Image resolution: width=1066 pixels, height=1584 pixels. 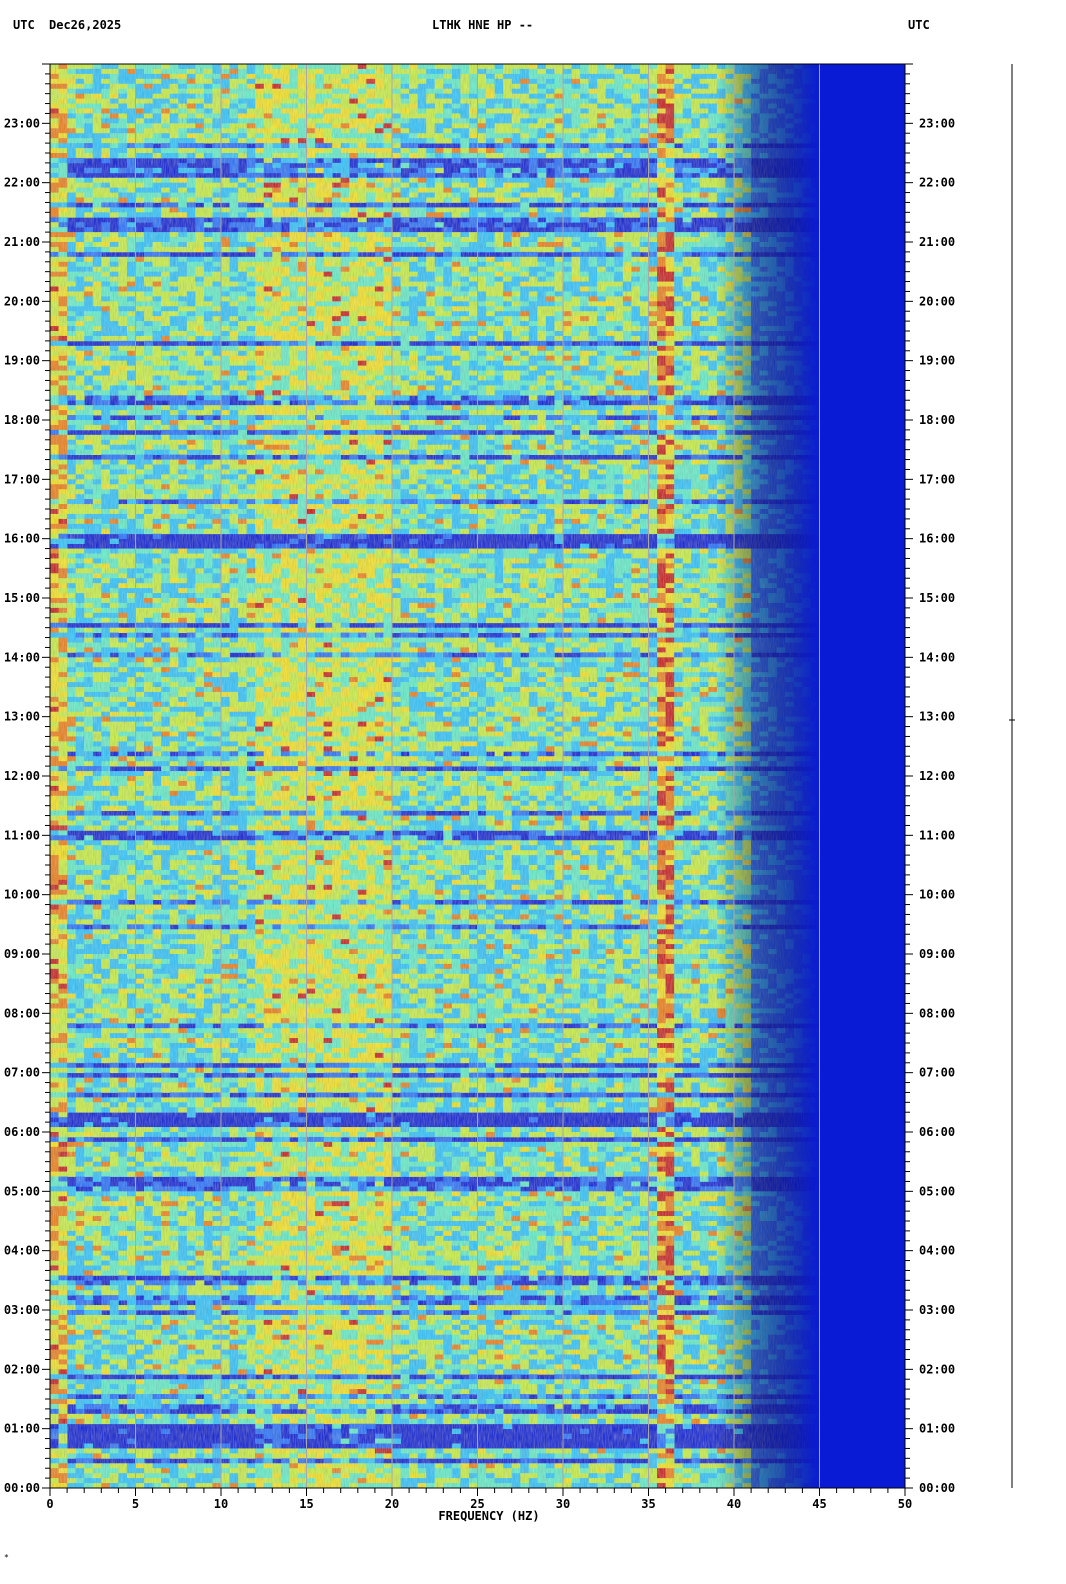 I want to click on station-label: LTHK HNE HP --, so click(x=482, y=25).